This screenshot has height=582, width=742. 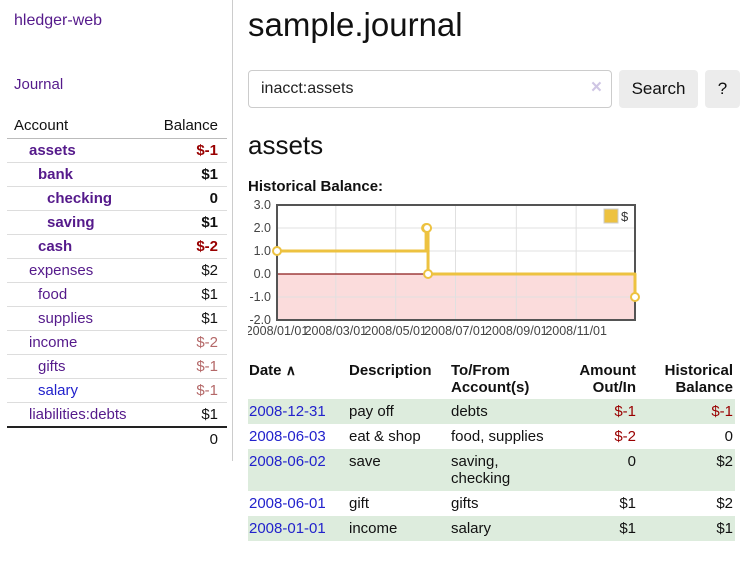 I want to click on app-title-link: hledger-web, so click(x=58, y=20).